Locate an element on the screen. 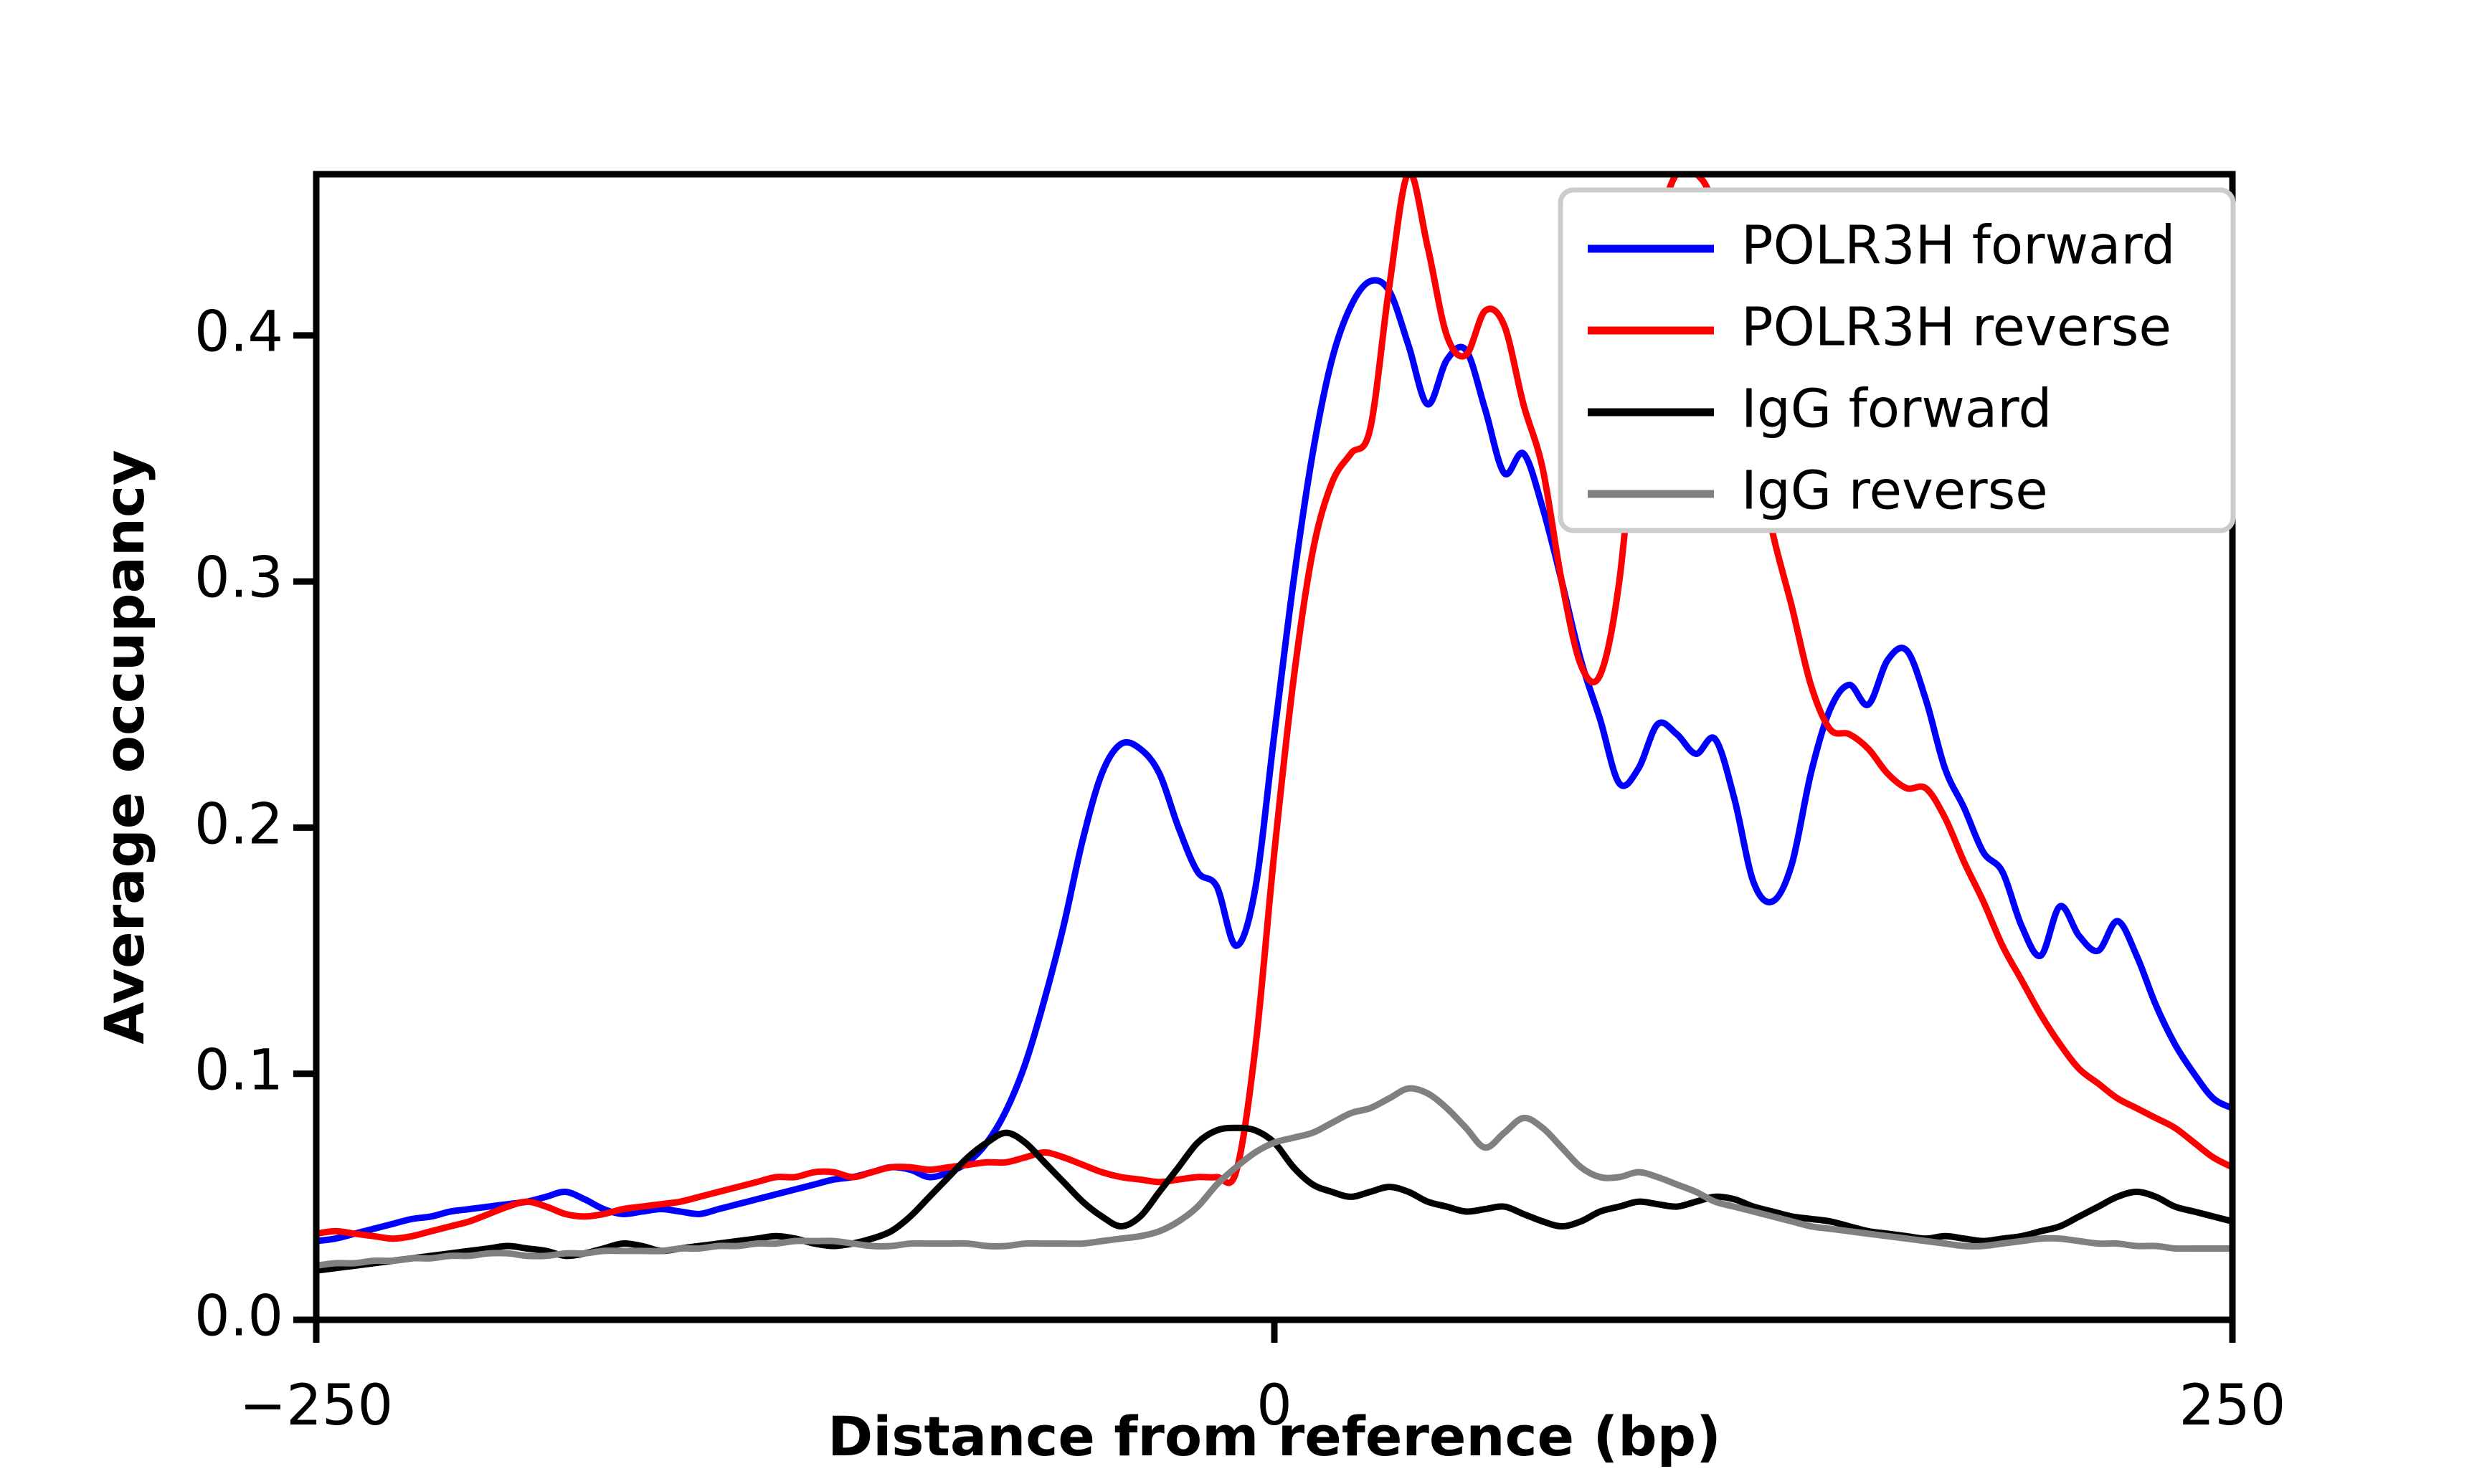  line-igg-reverse is located at coordinates (1274, 1177).